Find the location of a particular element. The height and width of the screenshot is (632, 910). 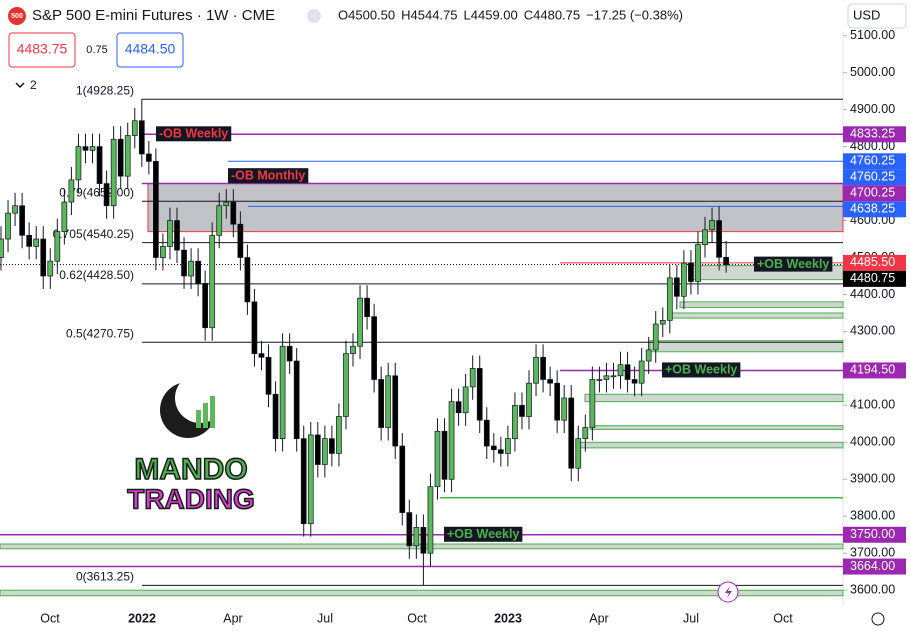

sell-button is located at coordinates (42, 50).